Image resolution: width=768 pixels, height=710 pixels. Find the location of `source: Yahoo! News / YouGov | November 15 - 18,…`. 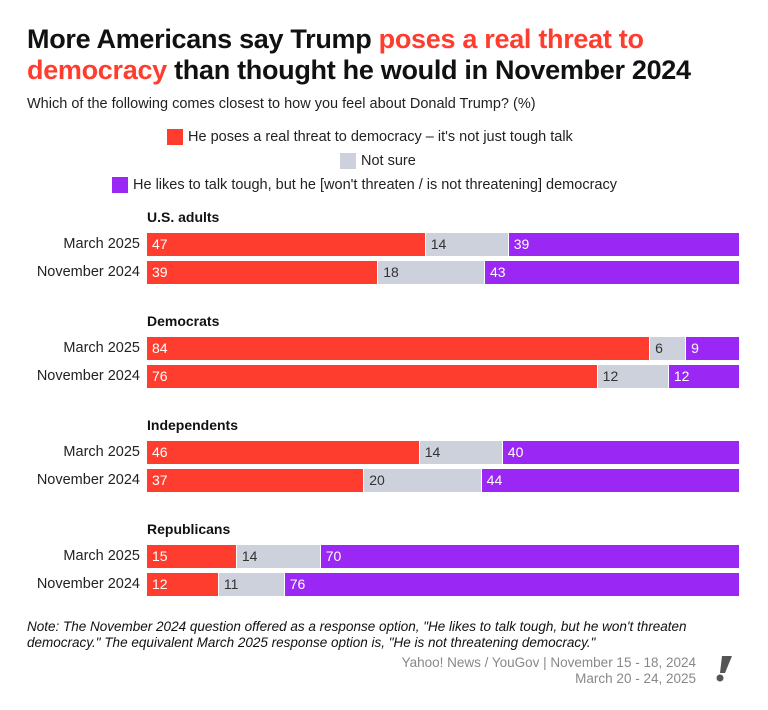

source: Yahoo! News / YouGov | November 15 - 18,… is located at coordinates (548, 670).